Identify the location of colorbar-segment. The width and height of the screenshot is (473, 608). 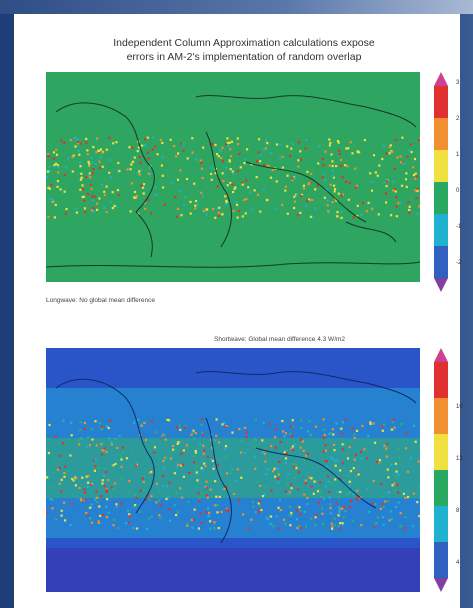
(441, 416).